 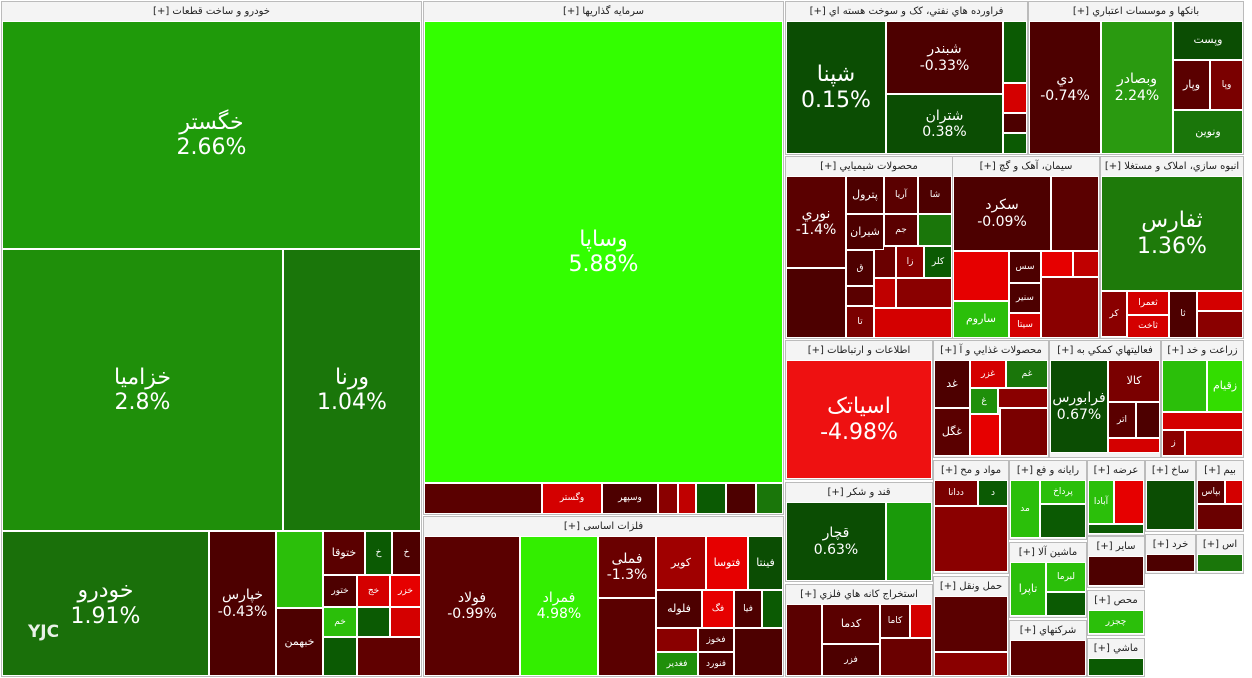 What do you see at coordinates (851, 660) in the screenshot?
I see `stock-tile: فزر` at bounding box center [851, 660].